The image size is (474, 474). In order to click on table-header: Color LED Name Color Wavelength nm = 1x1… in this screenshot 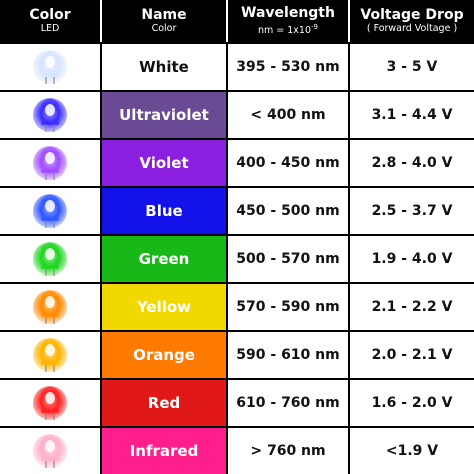, I will do `click(237, 21)`.